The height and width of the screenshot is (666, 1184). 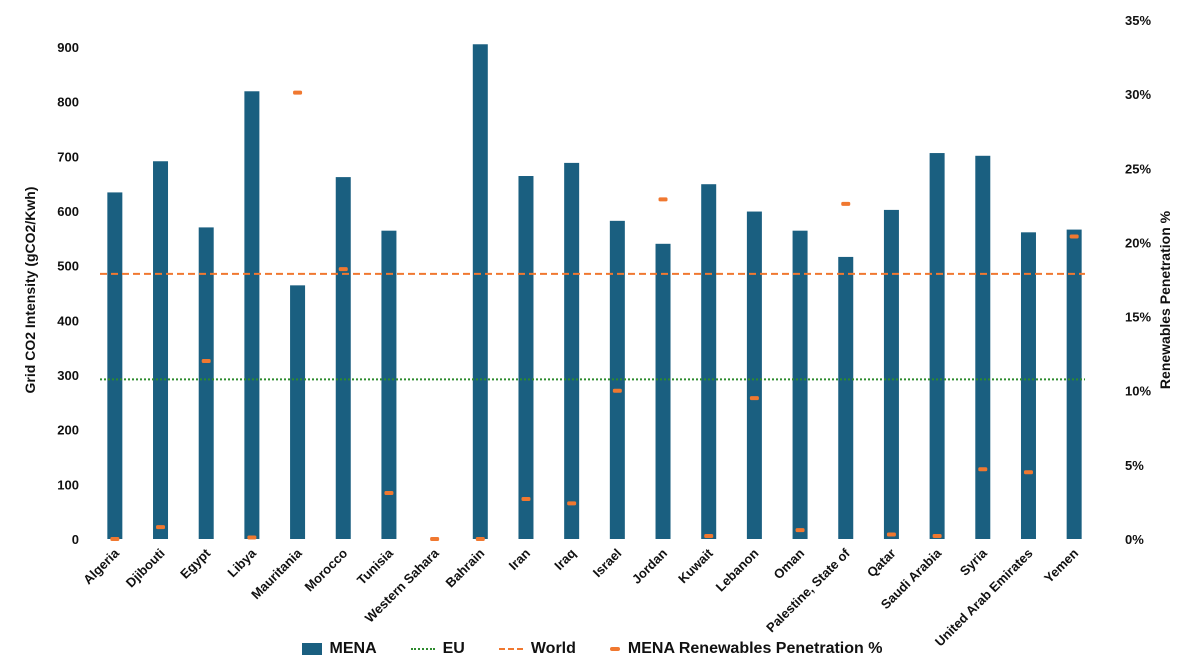 I want to click on x-tick-label-syria: Syria, so click(x=974, y=562).